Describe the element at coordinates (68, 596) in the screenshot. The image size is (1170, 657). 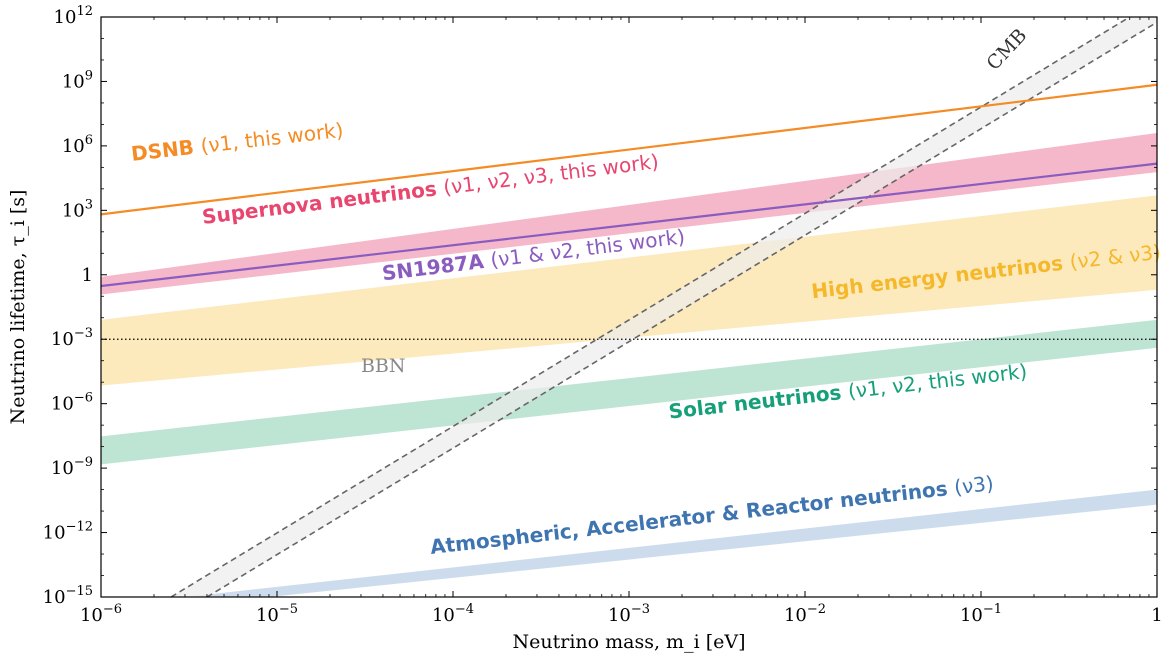
I see `y-tick-label: 10⁻¹⁵` at that location.